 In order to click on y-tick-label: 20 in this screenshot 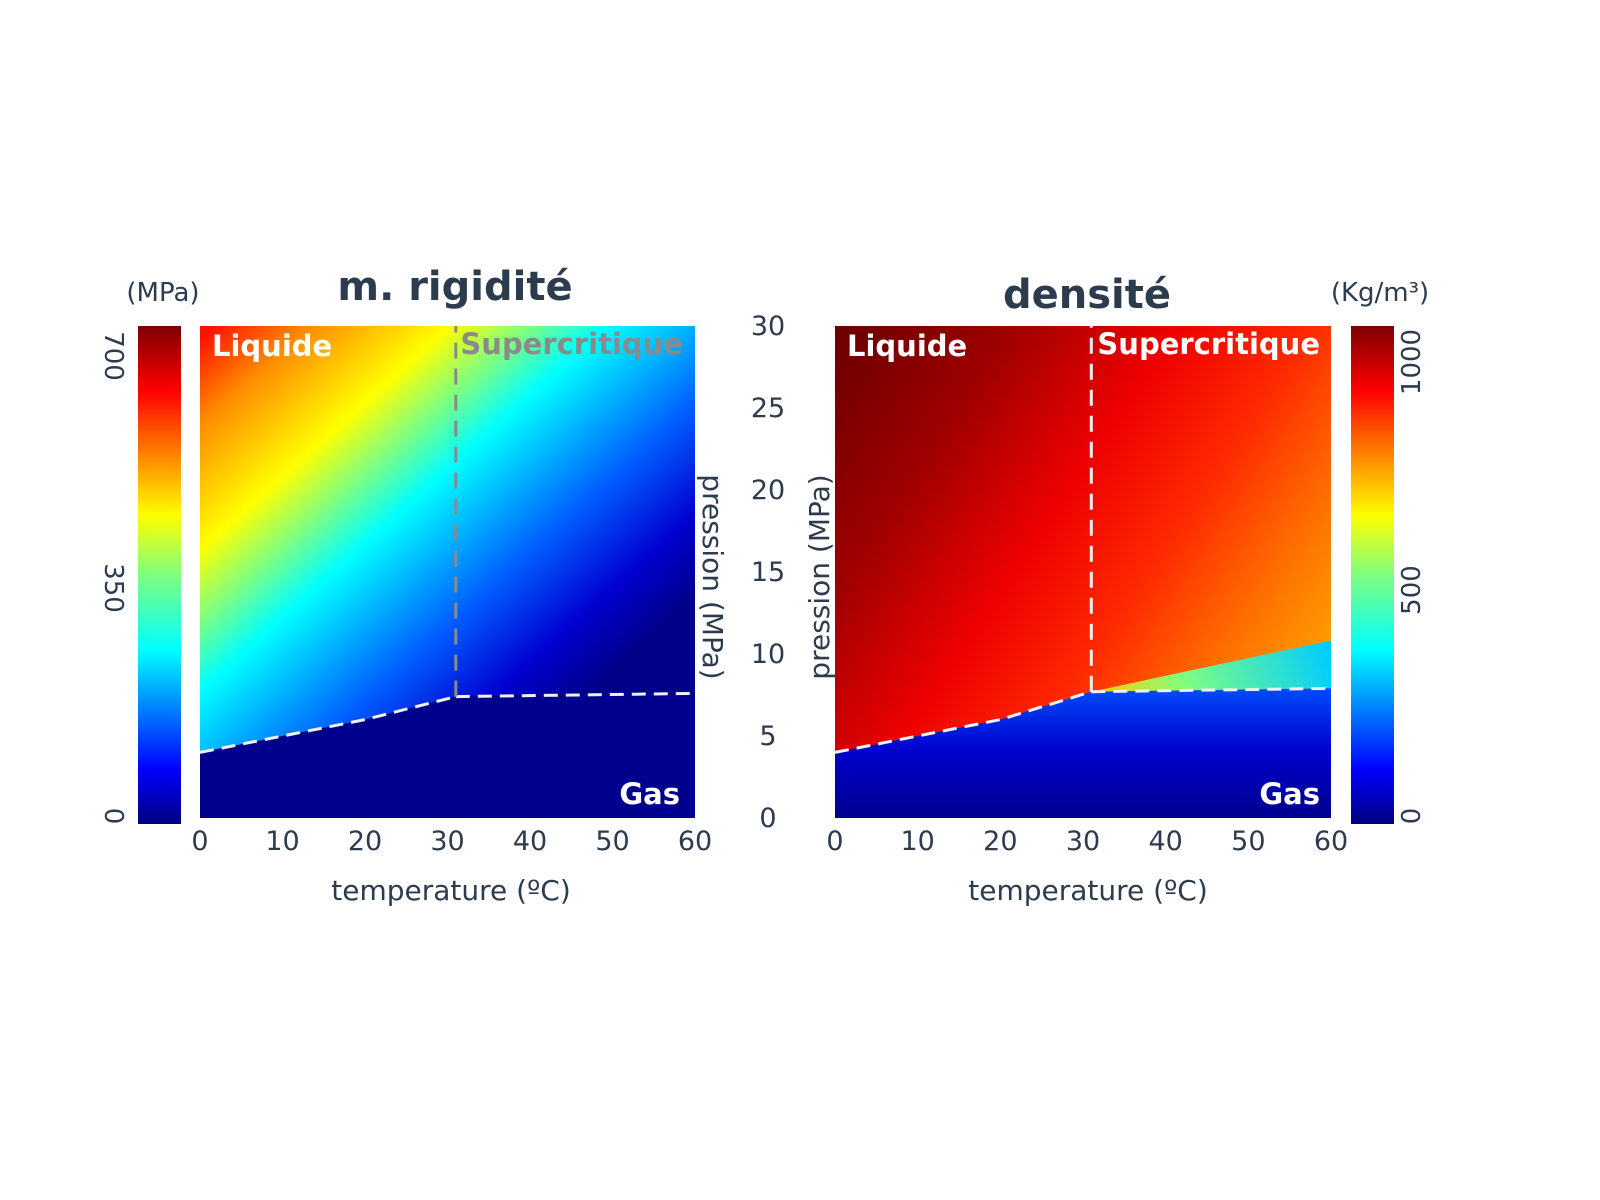, I will do `click(768, 490)`.